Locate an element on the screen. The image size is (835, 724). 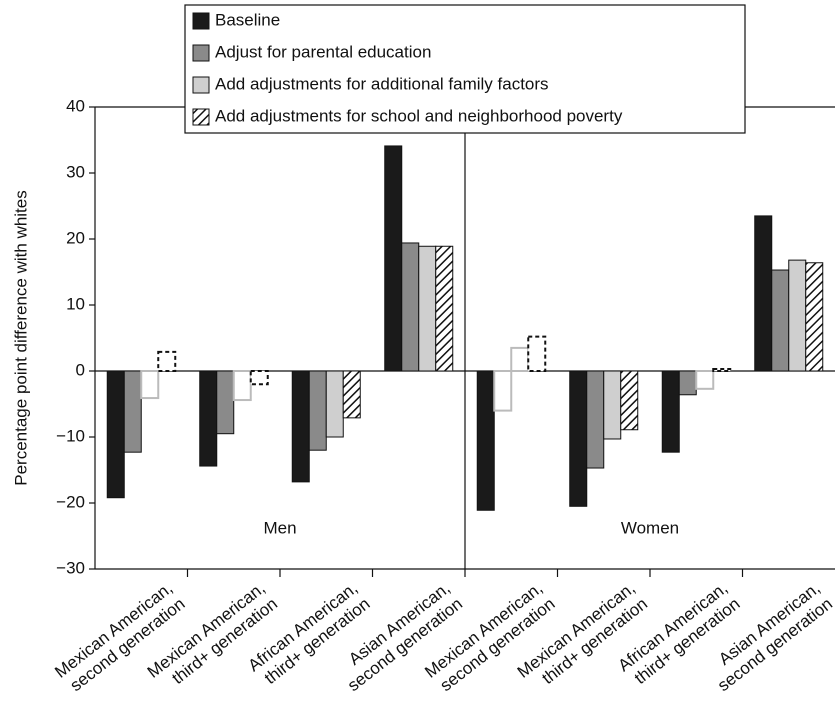
legend-label: Baseline is located at coordinates (247, 19).